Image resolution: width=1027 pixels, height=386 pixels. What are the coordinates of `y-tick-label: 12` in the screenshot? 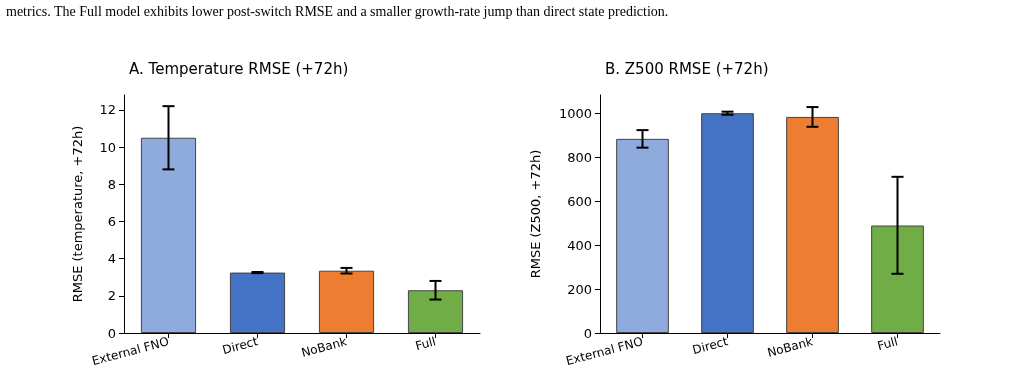 It's located at (107, 110).